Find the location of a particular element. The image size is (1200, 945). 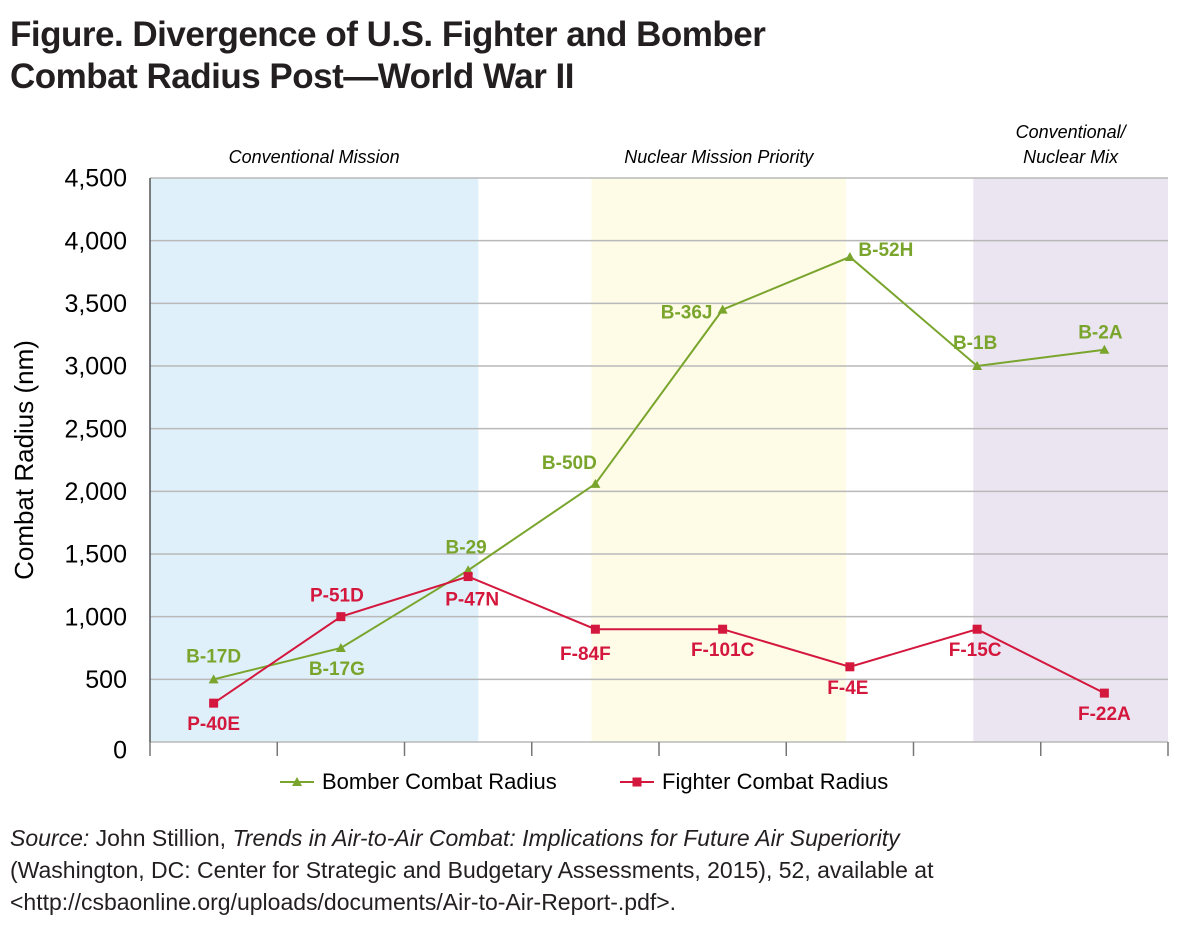

data-label: P-47N is located at coordinates (472, 600).